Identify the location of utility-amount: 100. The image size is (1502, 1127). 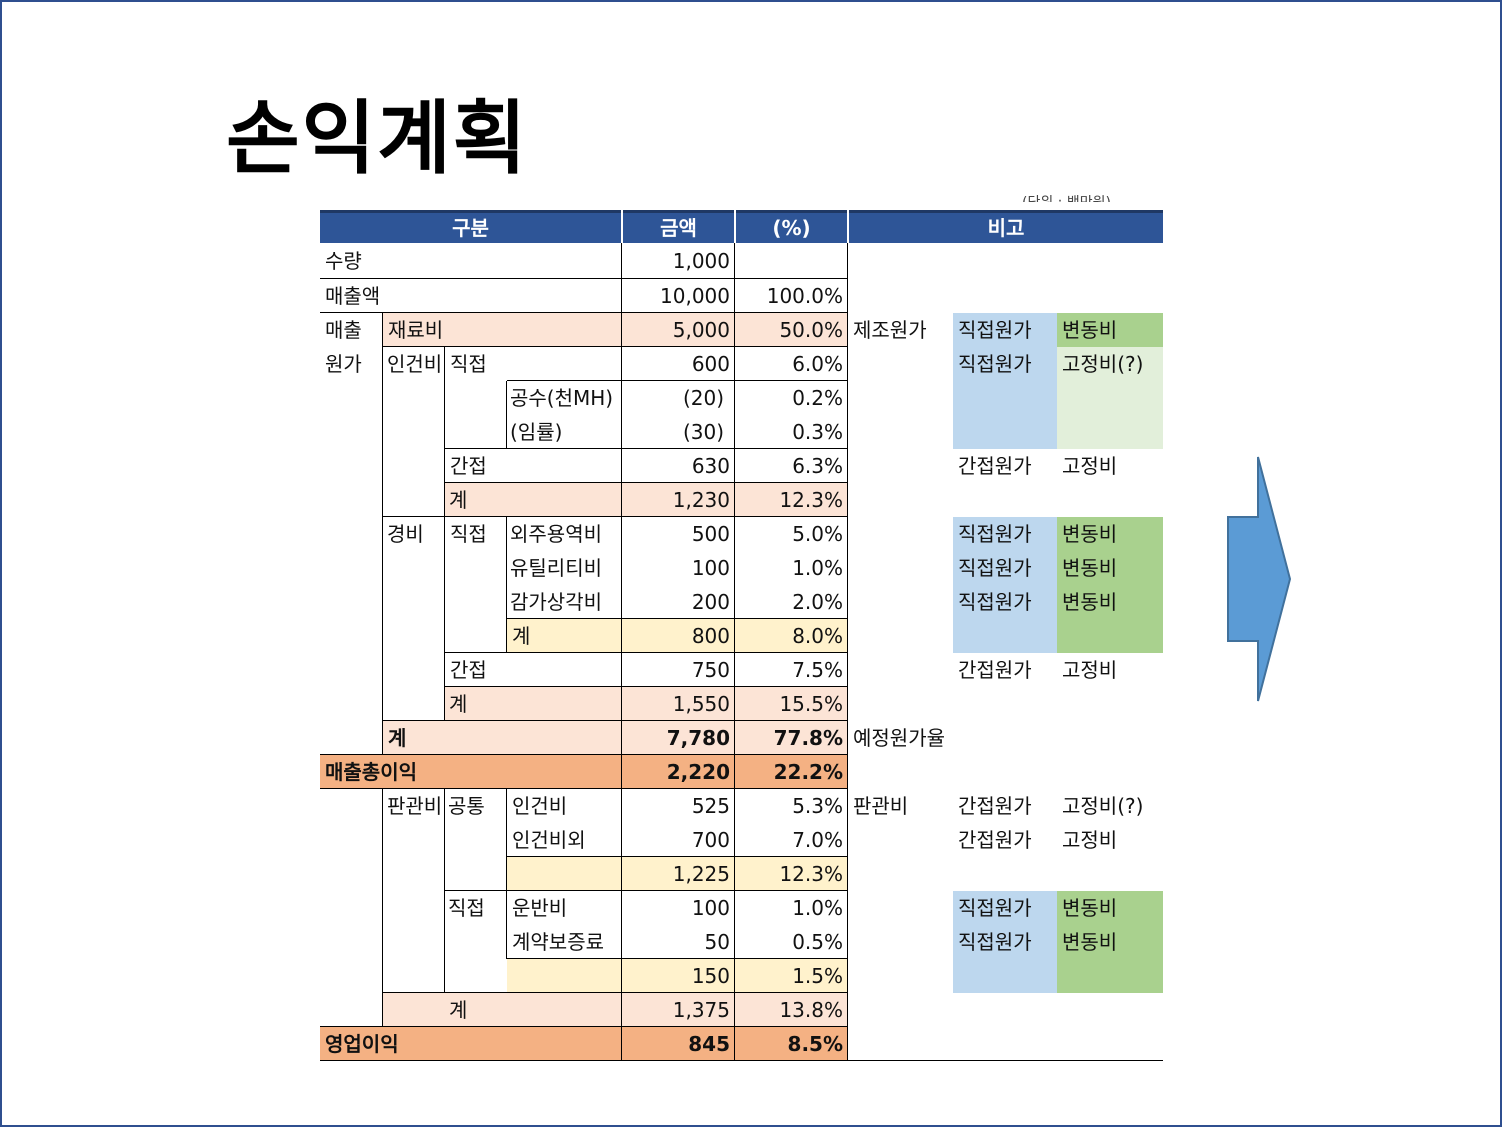
(710, 568).